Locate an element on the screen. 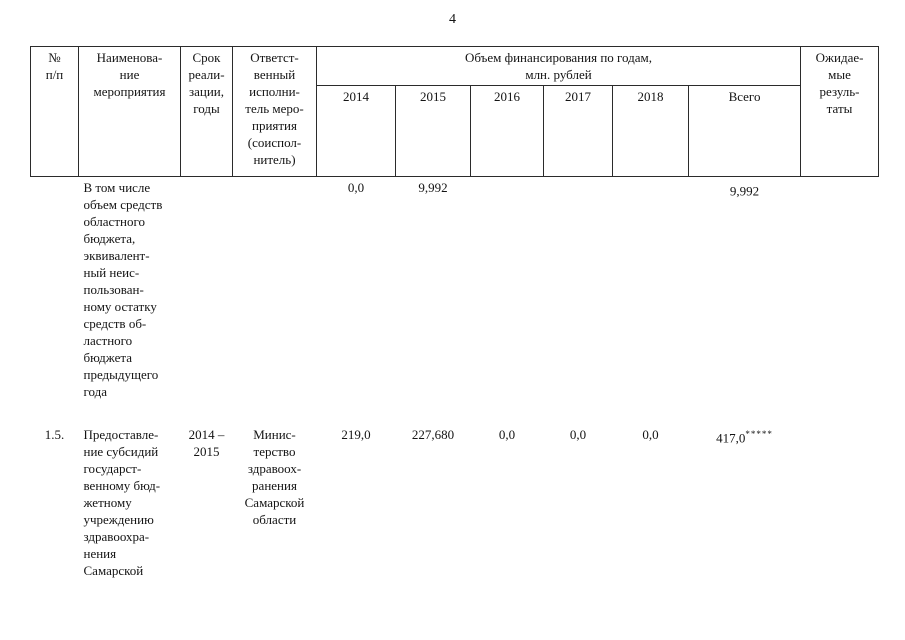 The image size is (905, 640). page-number: 4 is located at coordinates (452, 19).